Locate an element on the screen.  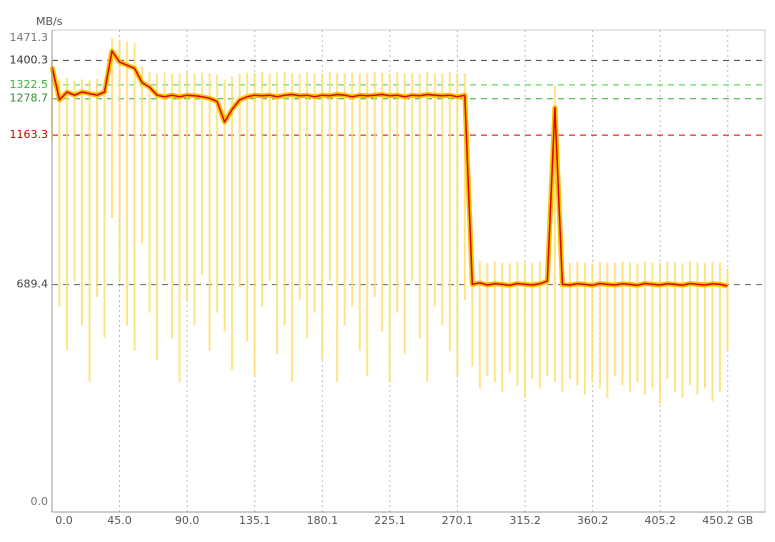
y-axis-label: MB/s is located at coordinates (49, 21).